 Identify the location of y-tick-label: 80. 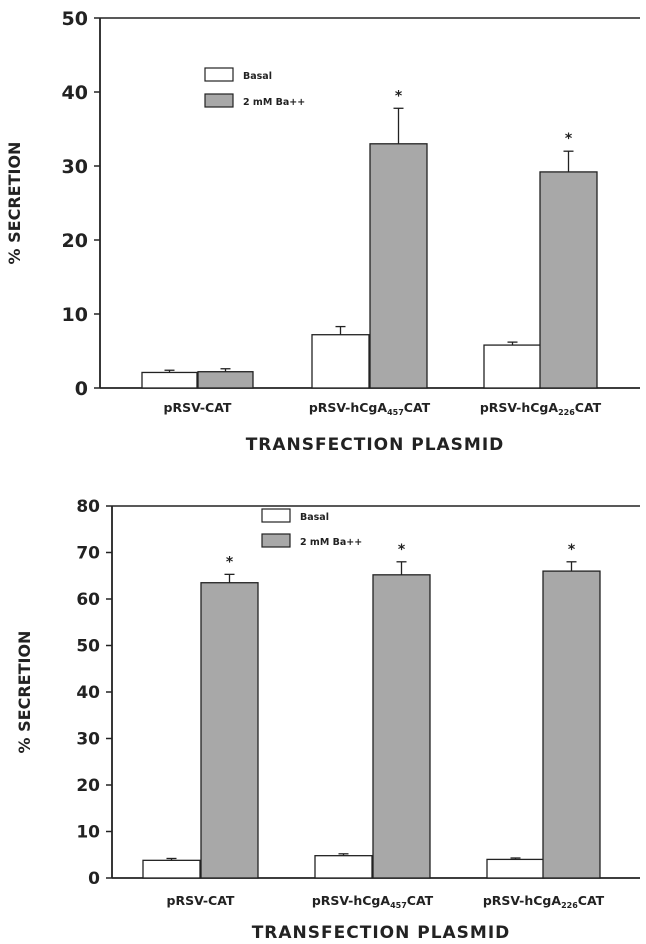
(88, 507).